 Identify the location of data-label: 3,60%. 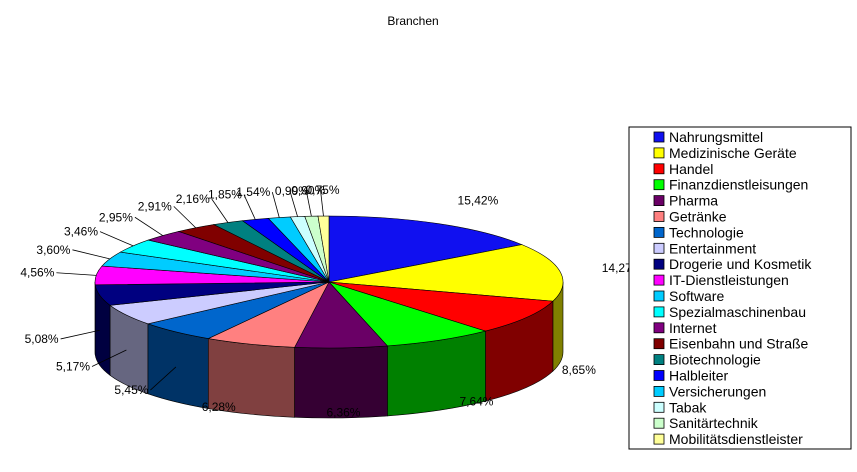
(53, 250).